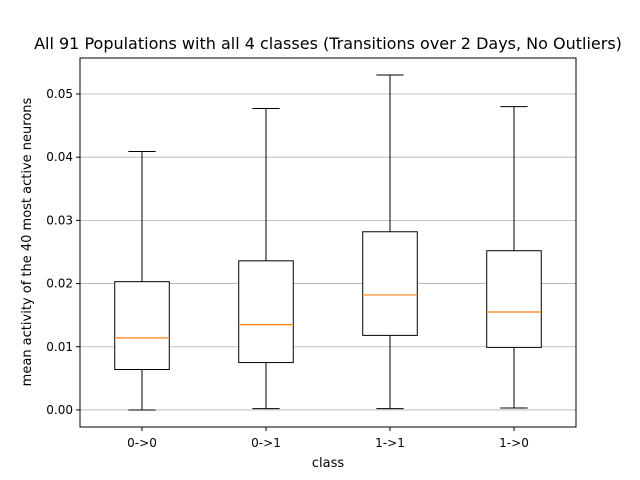  Describe the element at coordinates (59, 284) in the screenshot. I see `y-tick-label: 0.02` at that location.